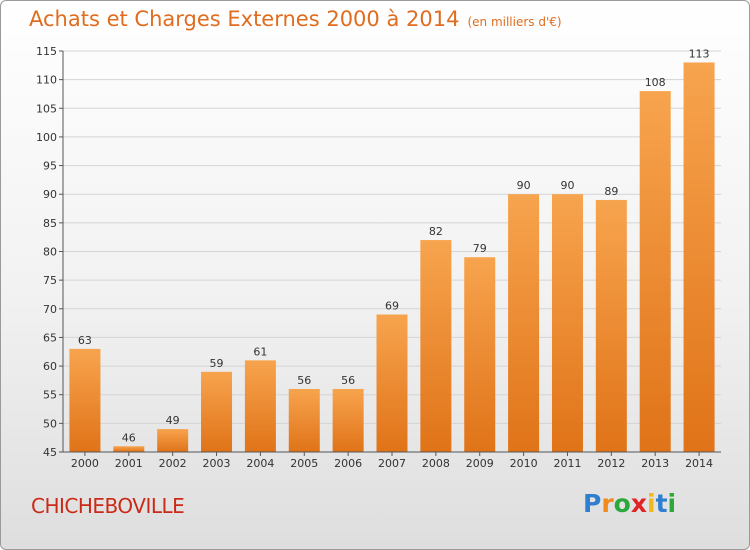  What do you see at coordinates (217, 363) in the screenshot?
I see `data-label: 59` at bounding box center [217, 363].